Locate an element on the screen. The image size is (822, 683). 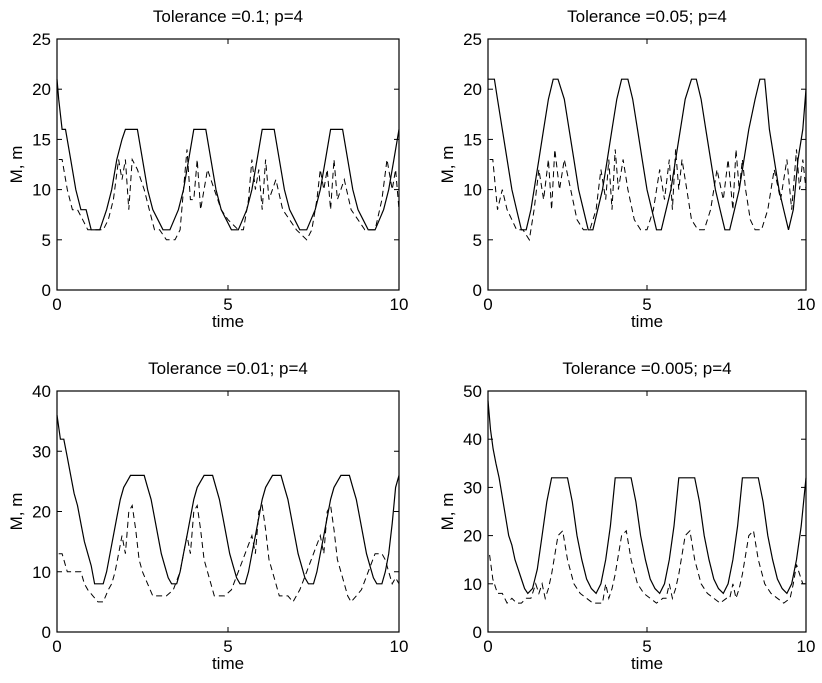
plot-title: Tolerance =0.1; p=4 is located at coordinates (228, 16).